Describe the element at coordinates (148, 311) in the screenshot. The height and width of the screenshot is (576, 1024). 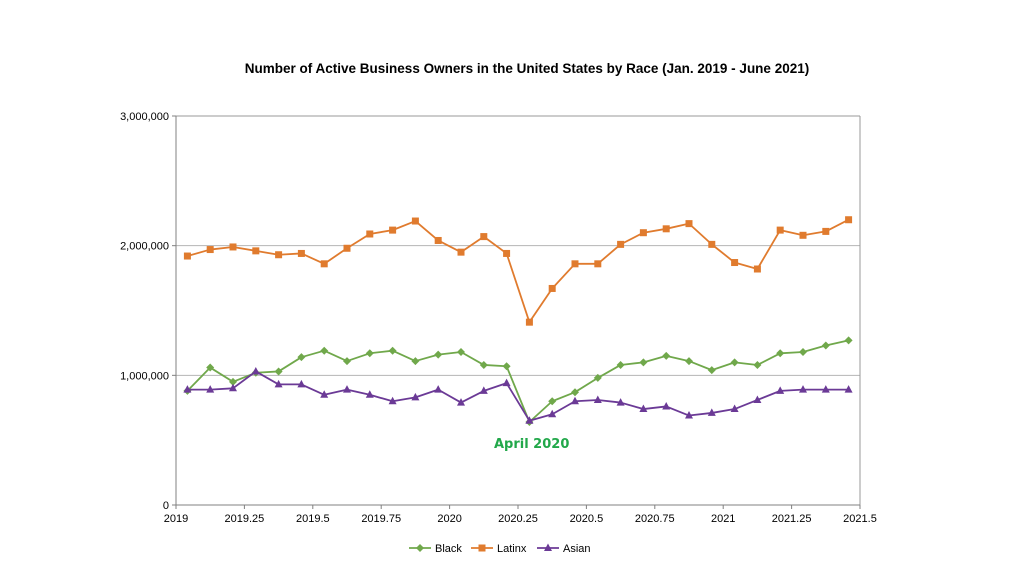
I see `y-axis-ticks: 0 1,000,000 2,000,000 3,000,000` at that location.